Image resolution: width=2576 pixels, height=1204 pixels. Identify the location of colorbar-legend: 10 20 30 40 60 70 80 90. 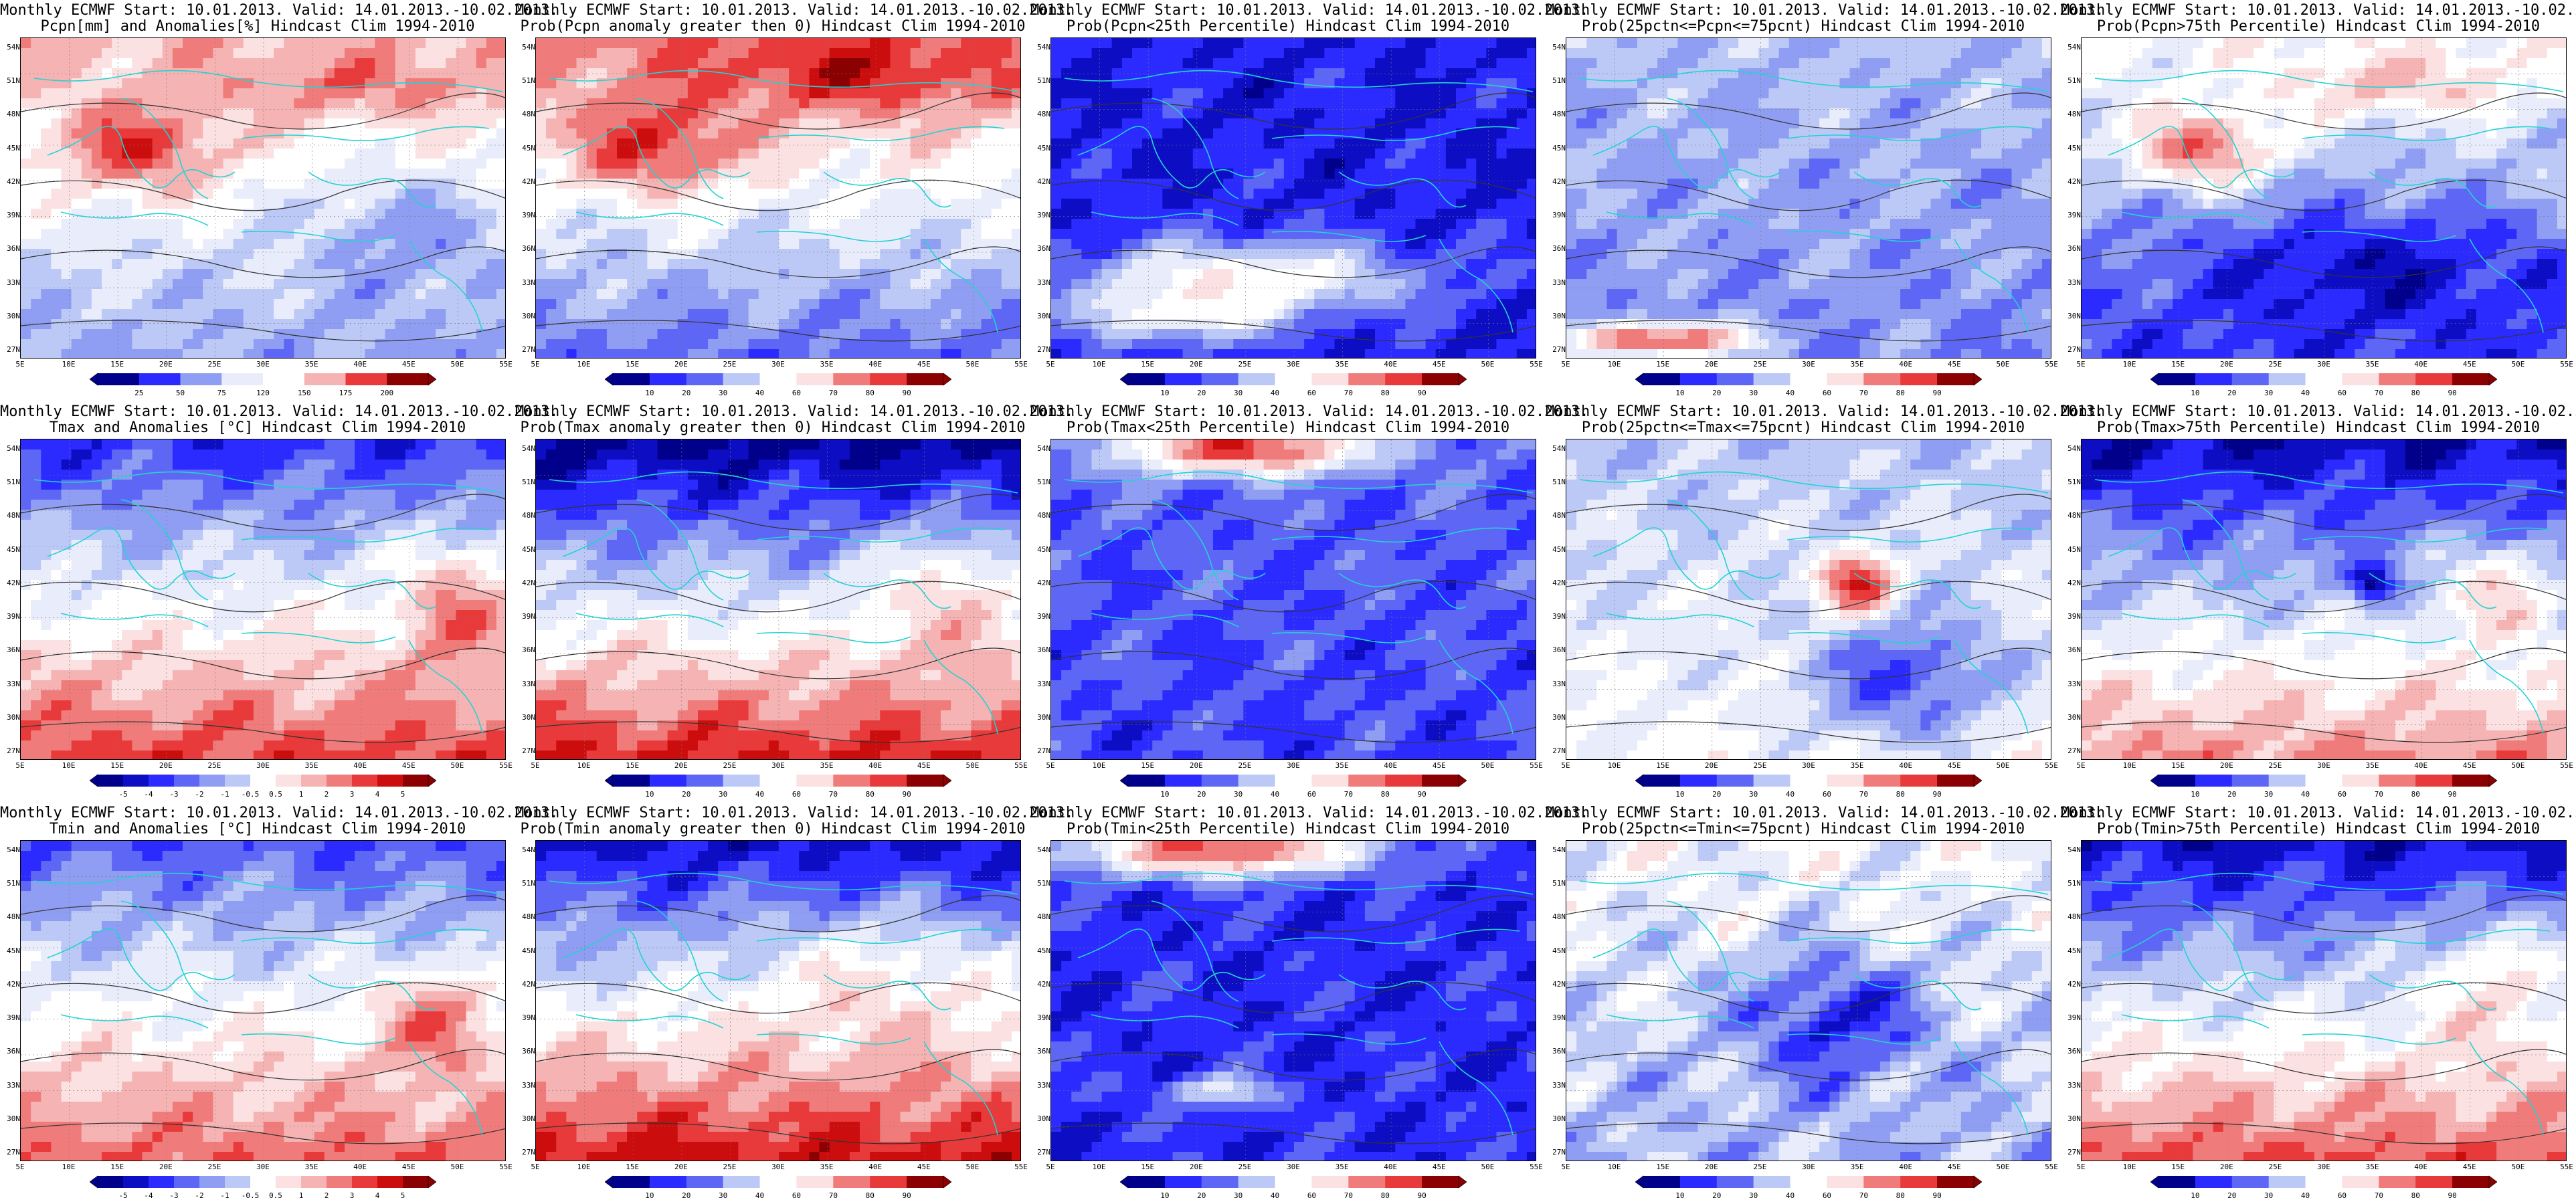
(1293, 385).